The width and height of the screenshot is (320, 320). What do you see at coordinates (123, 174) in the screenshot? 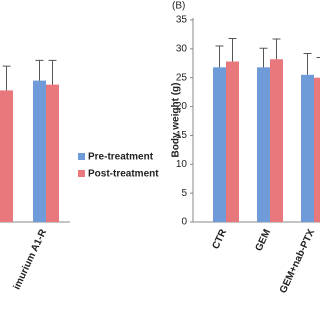
I see `legend-label: Post-treatment` at bounding box center [123, 174].